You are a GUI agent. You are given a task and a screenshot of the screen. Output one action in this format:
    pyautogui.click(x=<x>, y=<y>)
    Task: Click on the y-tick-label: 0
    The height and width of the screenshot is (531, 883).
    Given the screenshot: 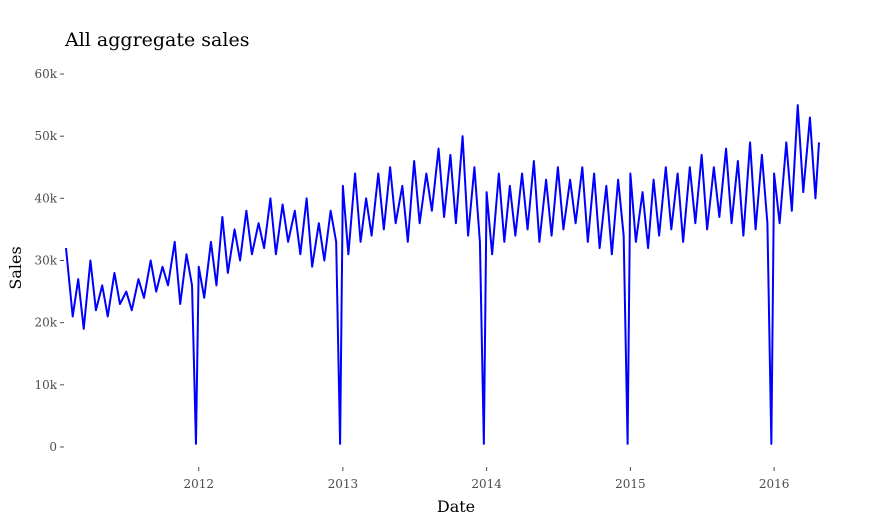 What is the action you would take?
    pyautogui.click(x=53, y=447)
    